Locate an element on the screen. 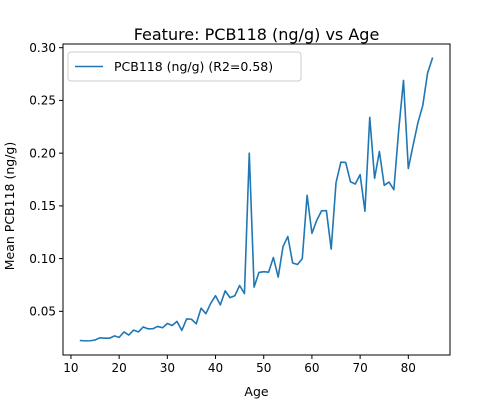 The height and width of the screenshot is (400, 500). y-tick-label: 0.20 is located at coordinates (42, 153).